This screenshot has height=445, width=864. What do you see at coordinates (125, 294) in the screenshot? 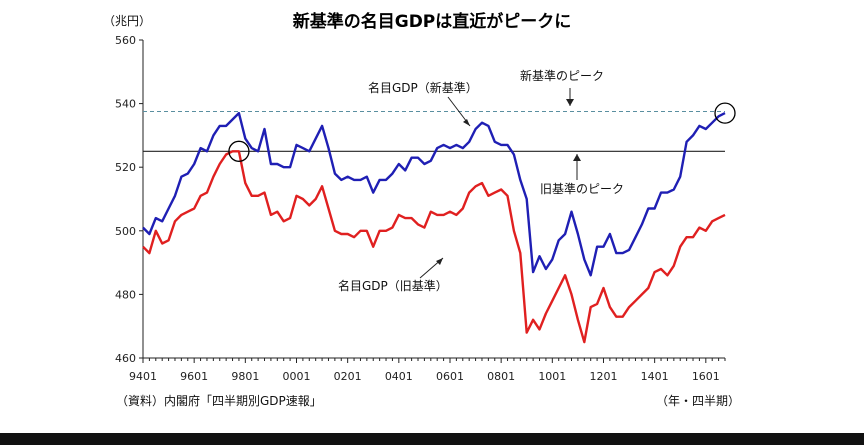
I see `y-tick-label: 480` at bounding box center [125, 294].